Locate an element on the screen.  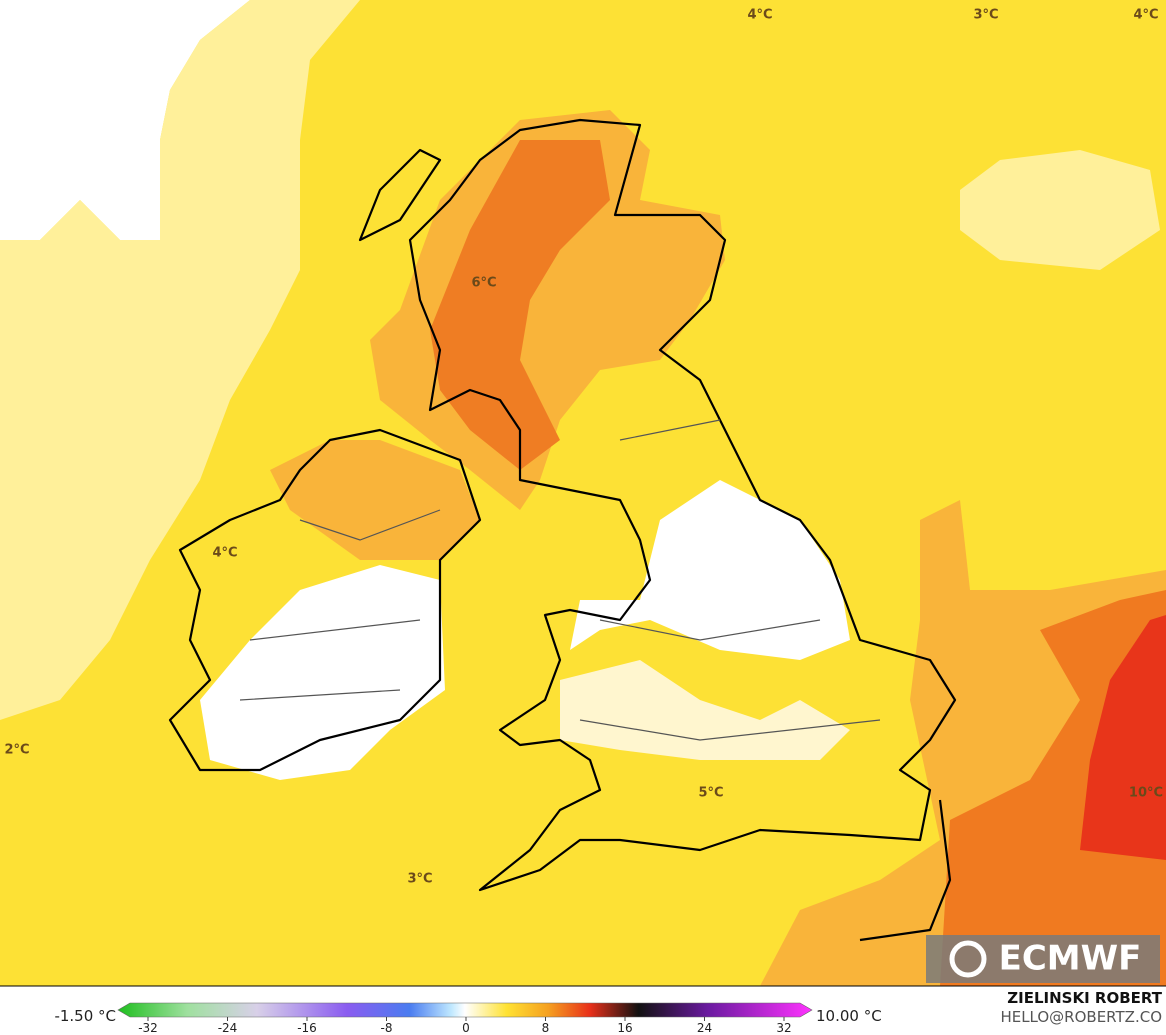
credit-author: ZIELINSKI ROBERT is located at coordinates (1084, 998).